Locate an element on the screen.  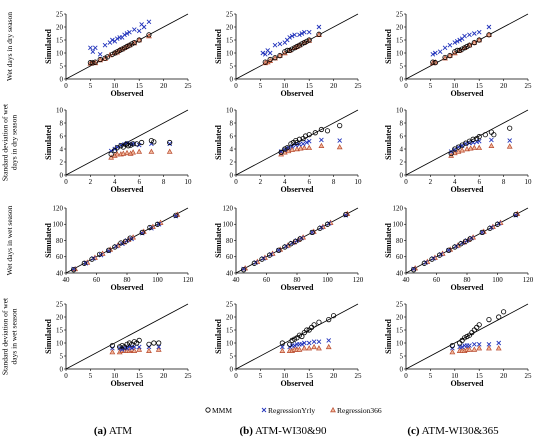
series-mmm is located at coordinates (461, 49).